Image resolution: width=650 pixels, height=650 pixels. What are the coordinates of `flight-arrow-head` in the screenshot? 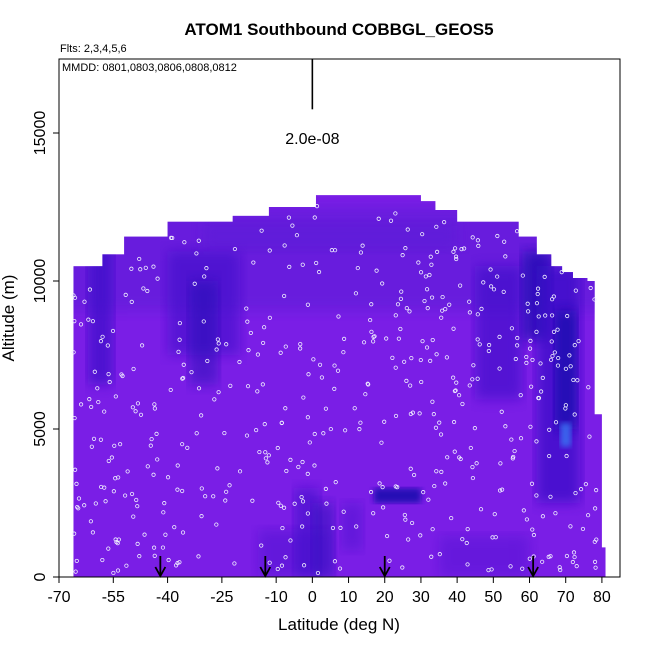 It's located at (533, 572).